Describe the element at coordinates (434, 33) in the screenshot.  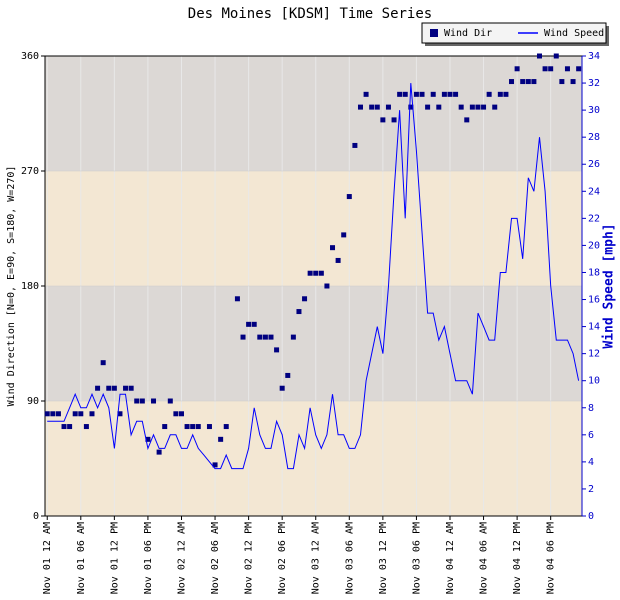
I see `legend-marker` at that location.